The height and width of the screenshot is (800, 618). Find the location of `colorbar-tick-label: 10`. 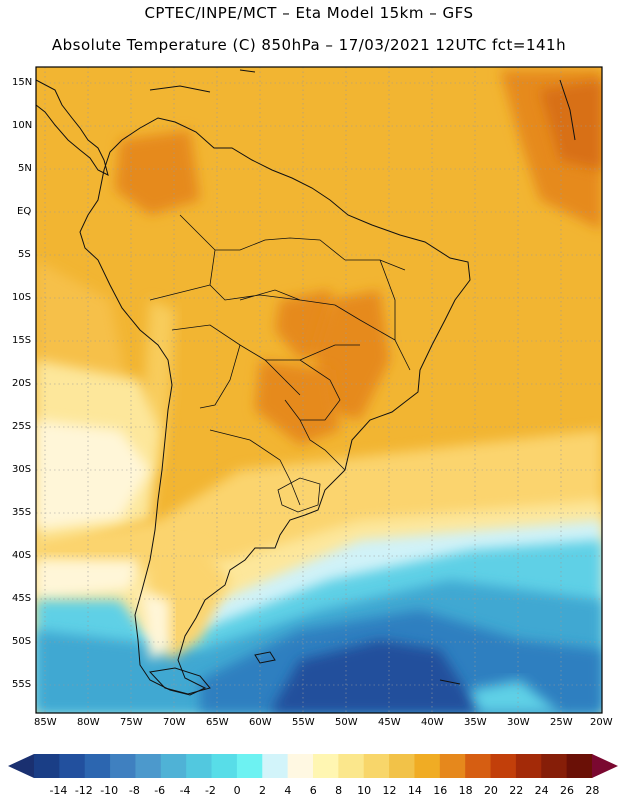

colorbar-tick-label: 10 is located at coordinates (364, 790).